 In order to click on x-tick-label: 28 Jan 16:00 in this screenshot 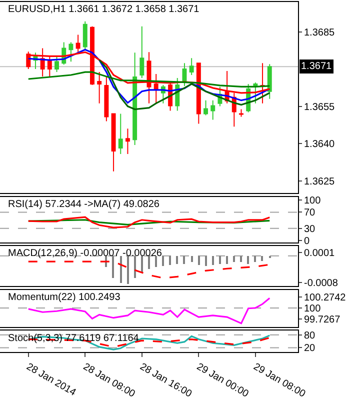, I will do `click(166, 380)`.